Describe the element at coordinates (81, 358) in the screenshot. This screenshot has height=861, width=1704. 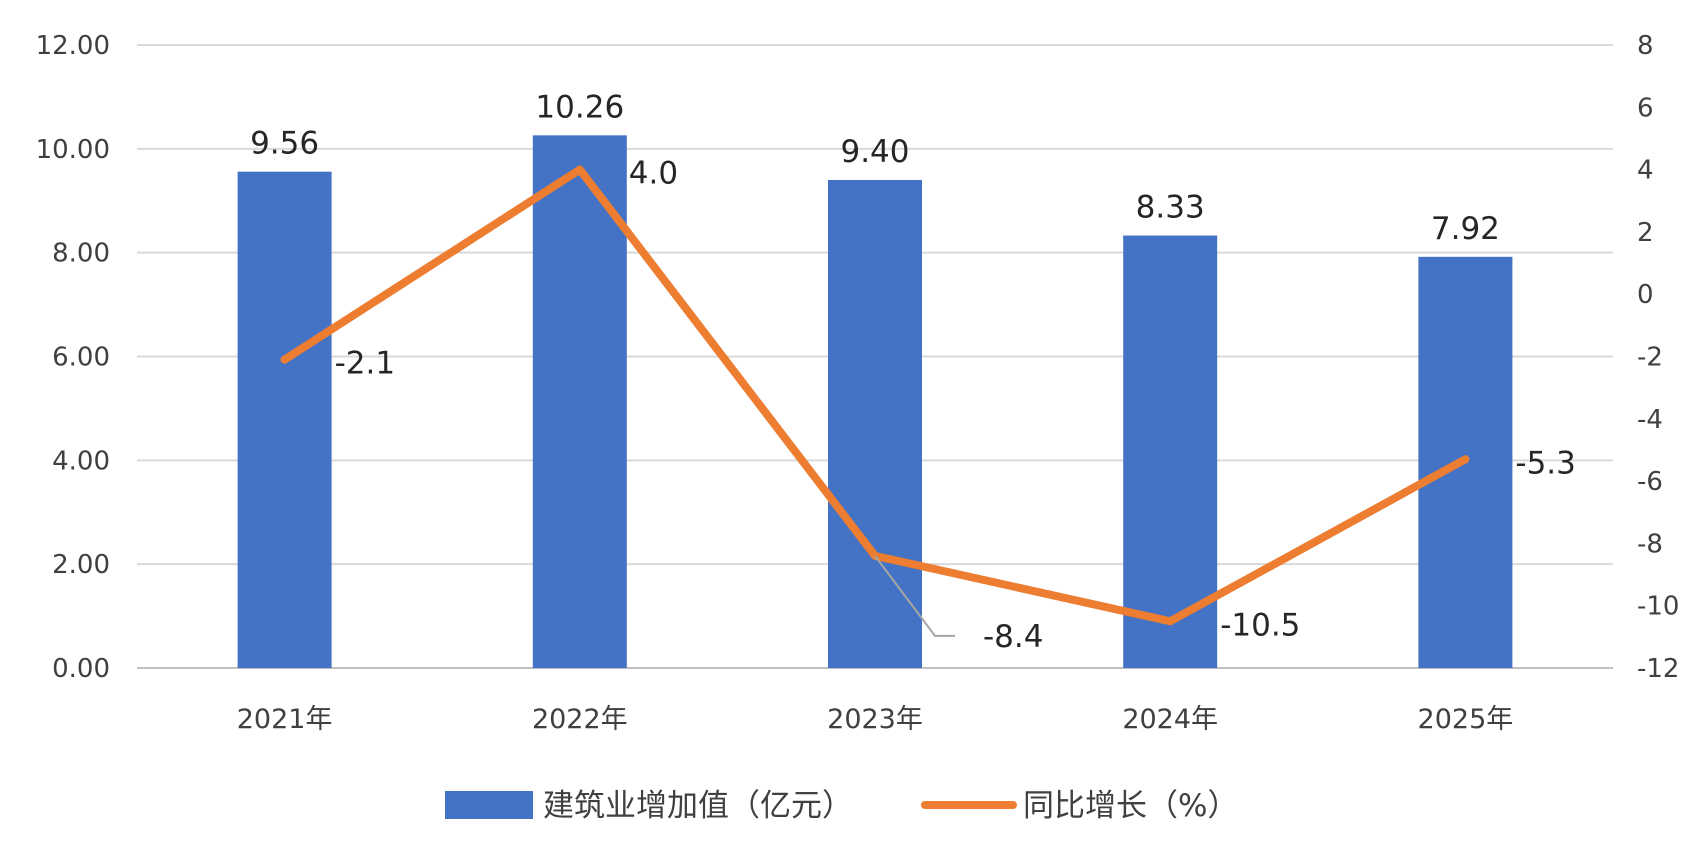
I see `left-axis-tick: 6.00` at that location.